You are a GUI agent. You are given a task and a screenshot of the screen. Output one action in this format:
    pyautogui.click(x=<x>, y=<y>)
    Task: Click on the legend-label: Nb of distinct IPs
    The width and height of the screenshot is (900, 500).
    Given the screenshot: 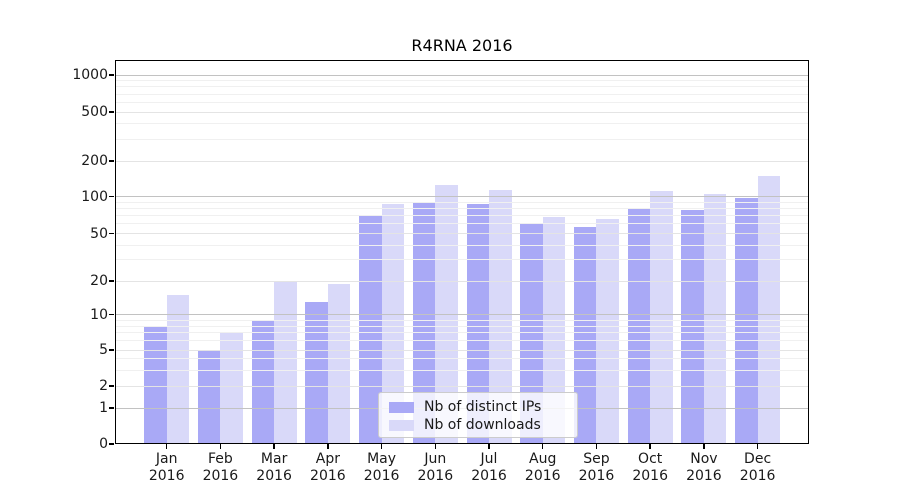 What is the action you would take?
    pyautogui.click(x=483, y=407)
    